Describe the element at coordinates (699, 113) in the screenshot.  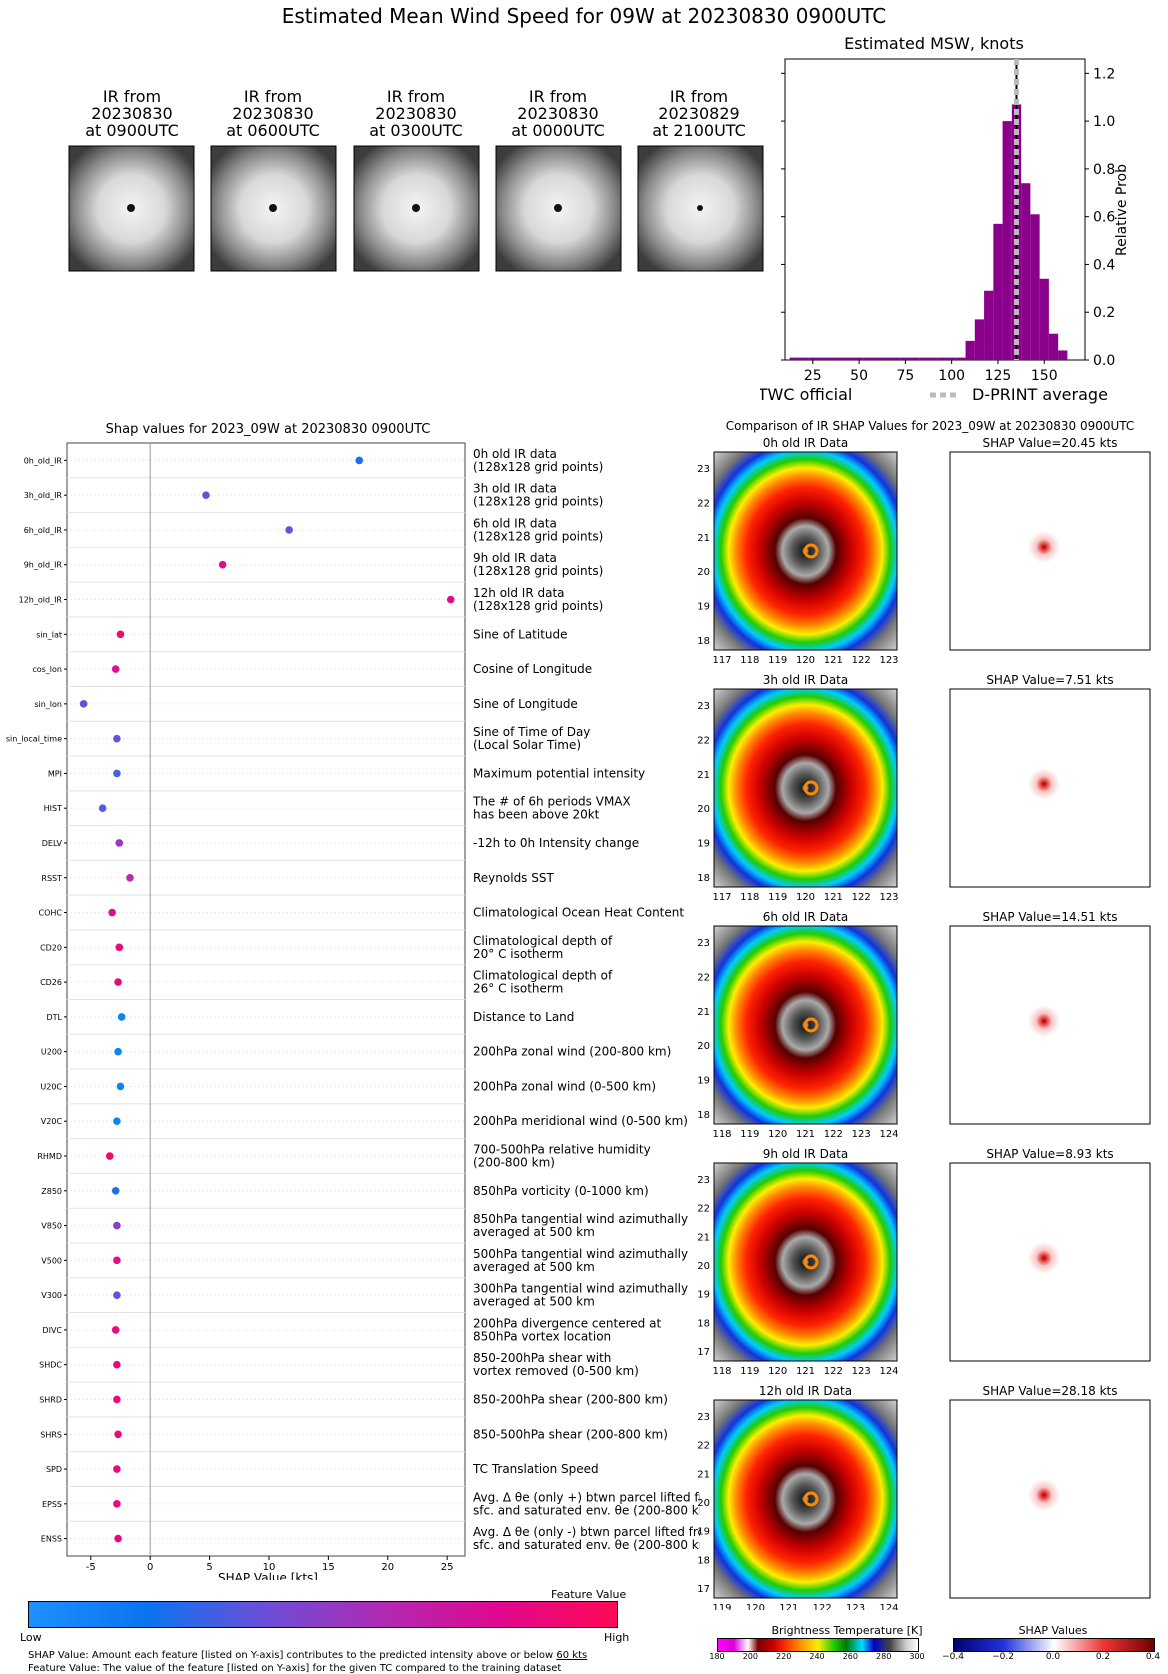
I see `thumb-caption-4: IR from 20230829 at 2100UTC` at that location.